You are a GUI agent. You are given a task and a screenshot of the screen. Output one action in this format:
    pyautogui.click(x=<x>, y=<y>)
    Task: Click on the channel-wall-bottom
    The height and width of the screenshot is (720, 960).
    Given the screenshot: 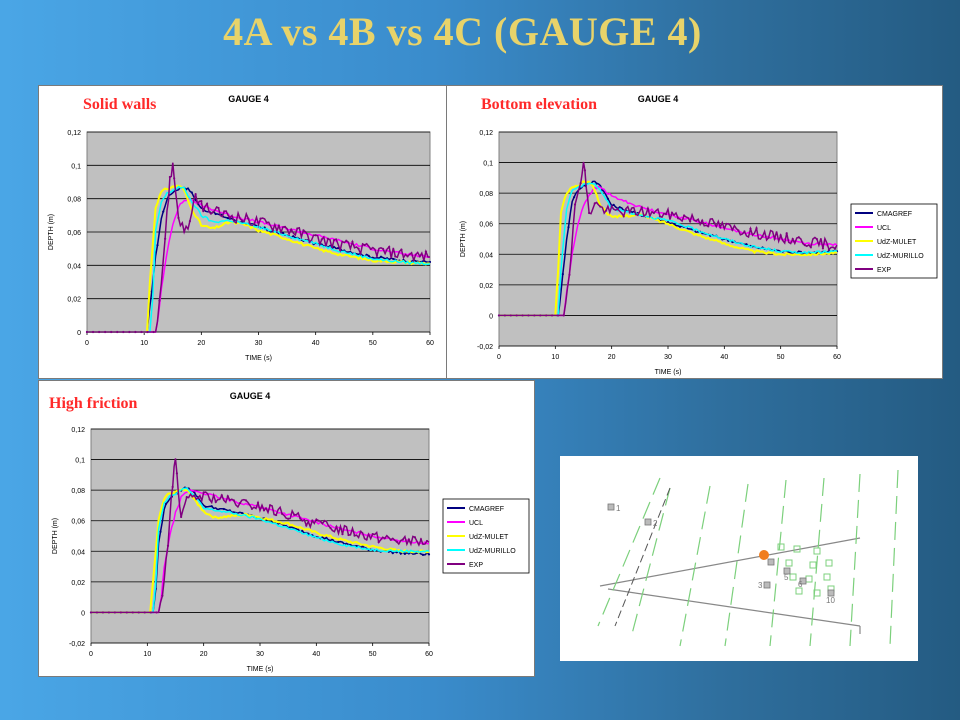 What is the action you would take?
    pyautogui.click(x=734, y=607)
    